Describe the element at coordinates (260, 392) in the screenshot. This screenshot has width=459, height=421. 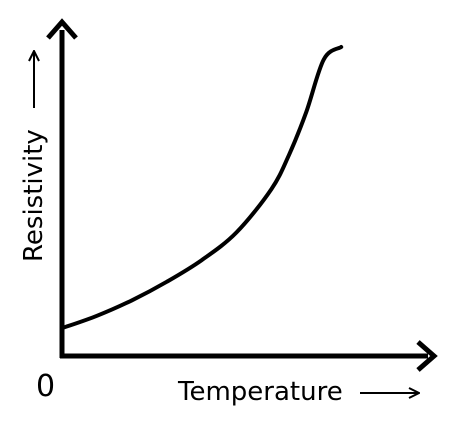
I see `x-axis-label: Temperature` at that location.